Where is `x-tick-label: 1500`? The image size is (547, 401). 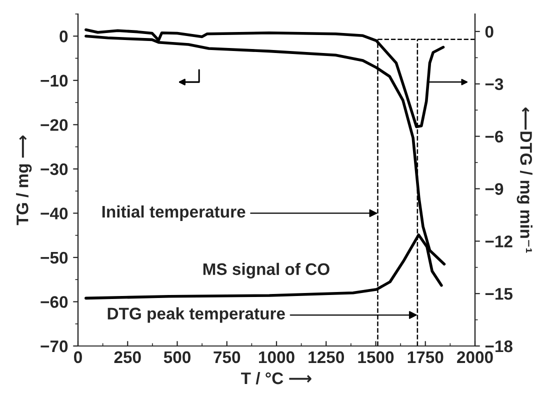 x-tick-label: 1500 is located at coordinates (376, 357).